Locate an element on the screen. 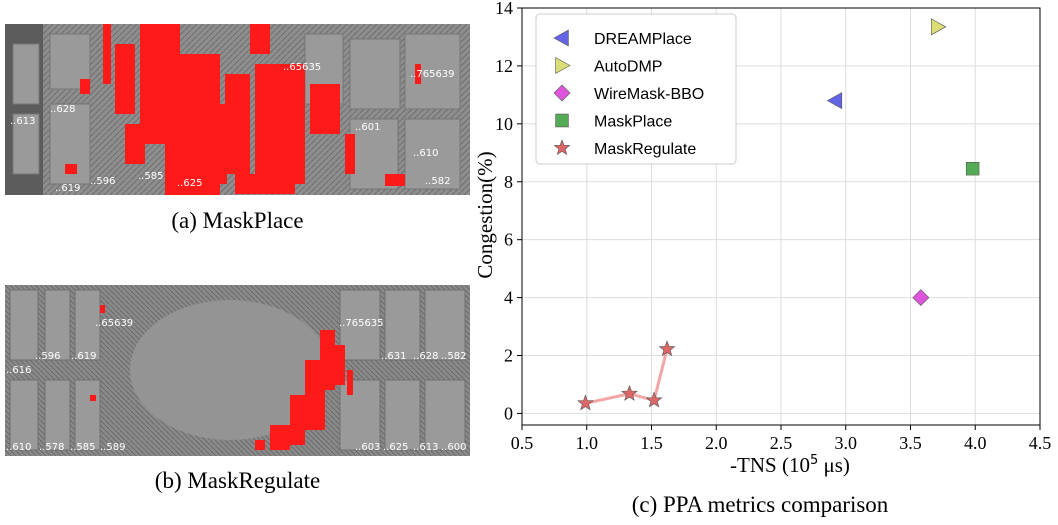 The height and width of the screenshot is (525, 1058). wiremask-bbo-point is located at coordinates (921, 298).